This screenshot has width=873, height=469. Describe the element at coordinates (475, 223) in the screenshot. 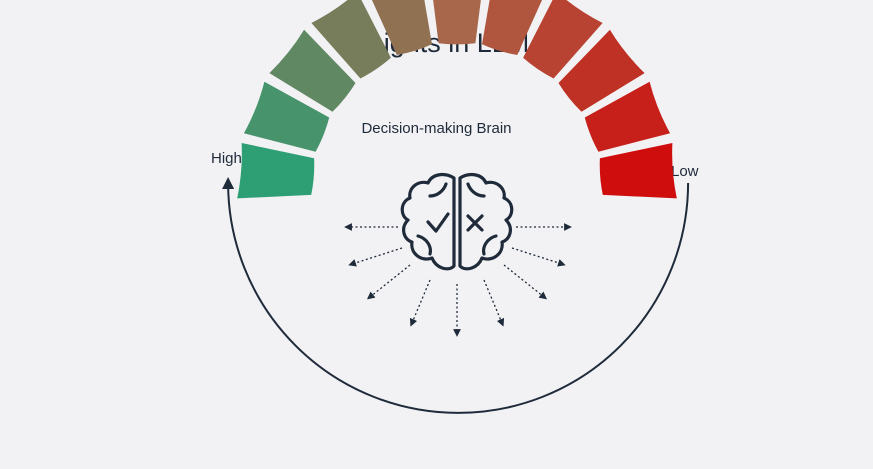

I see `cross-icon` at that location.